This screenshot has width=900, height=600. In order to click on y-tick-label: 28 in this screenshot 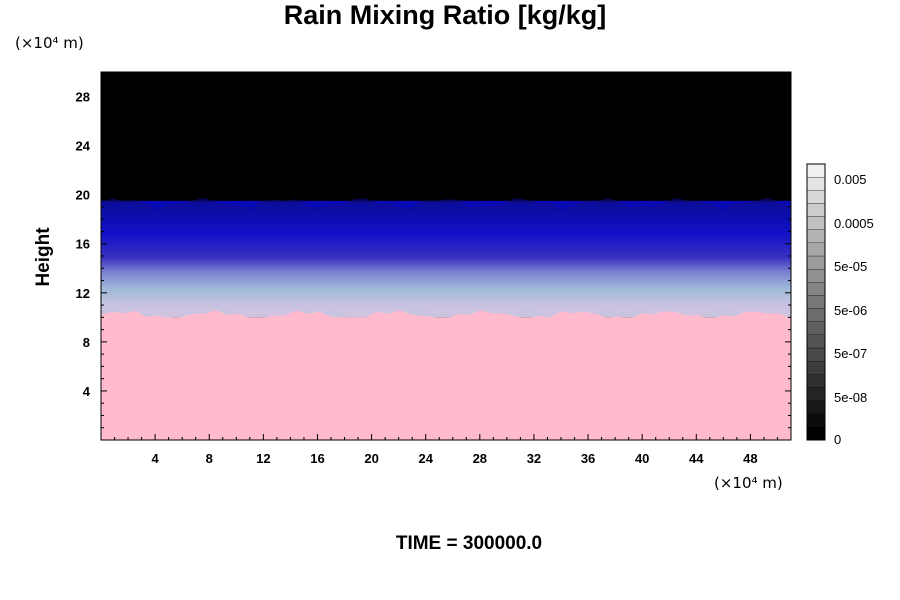, I will do `click(83, 97)`.